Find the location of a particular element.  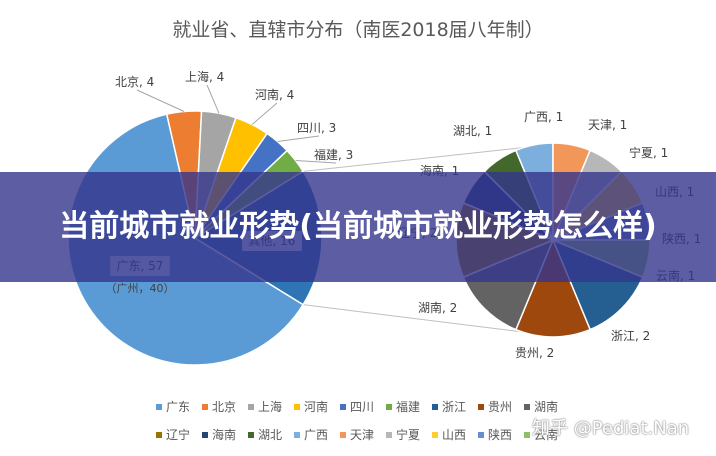

legend-swatch-北京 is located at coordinates (205, 407).